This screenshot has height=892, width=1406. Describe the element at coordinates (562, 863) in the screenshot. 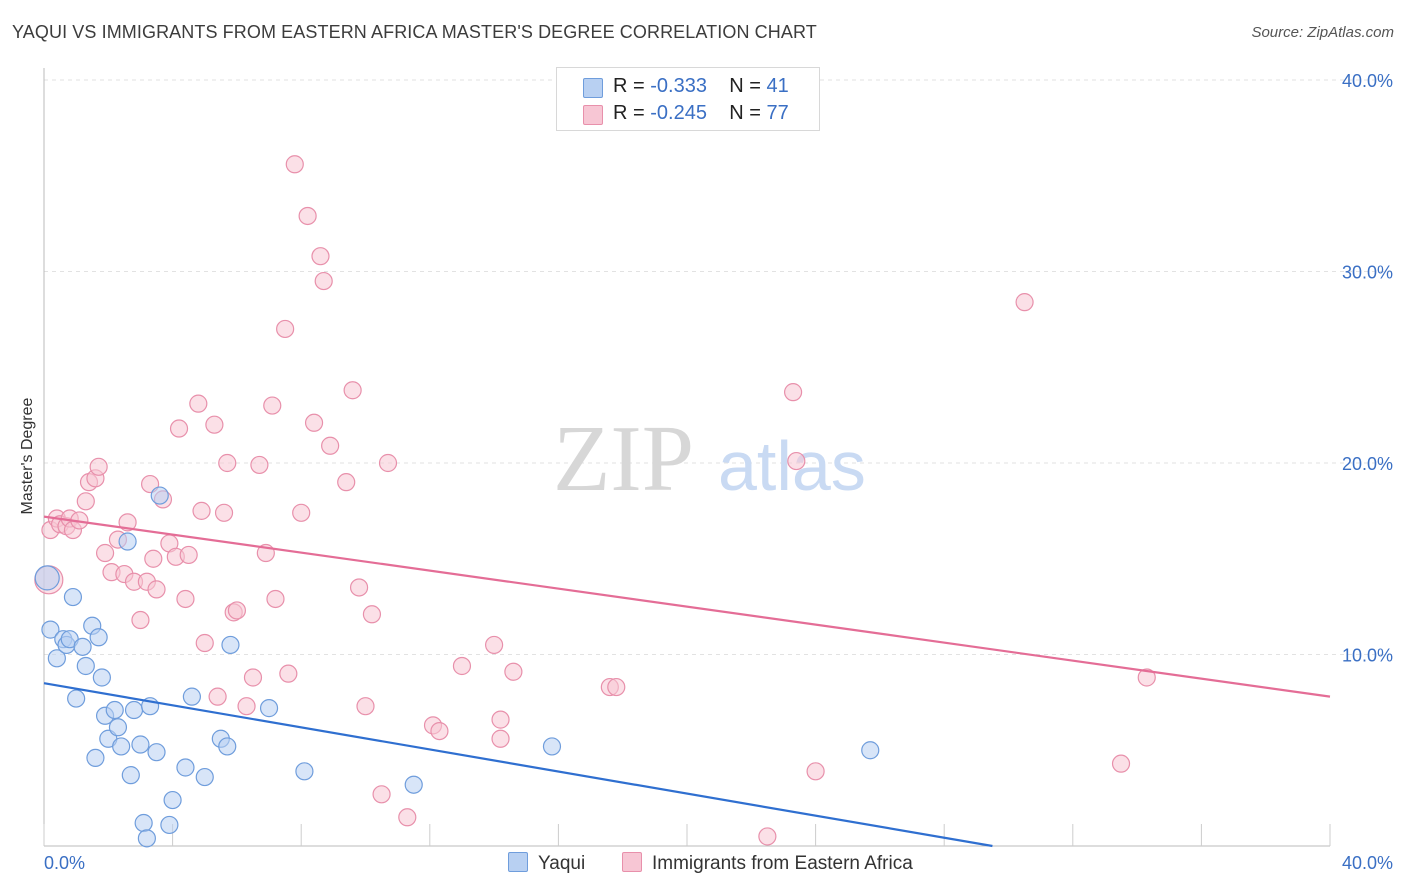

I see `bottom-legend-label-yaqui: Yaqui` at that location.